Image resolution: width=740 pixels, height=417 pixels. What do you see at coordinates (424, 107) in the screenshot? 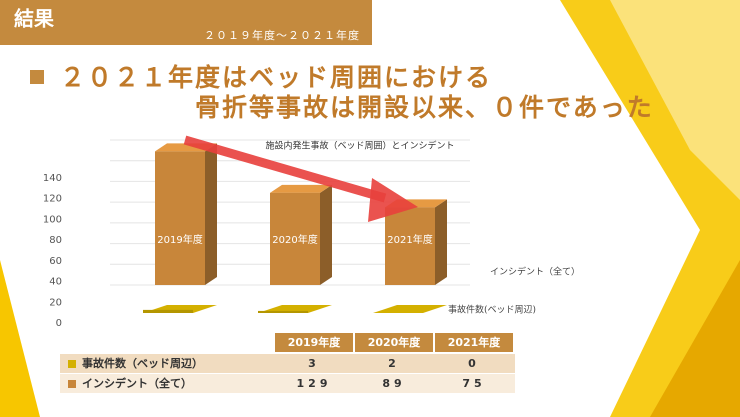
I see `headline: 骨折等事故は開設以来、０件であった` at bounding box center [424, 107].